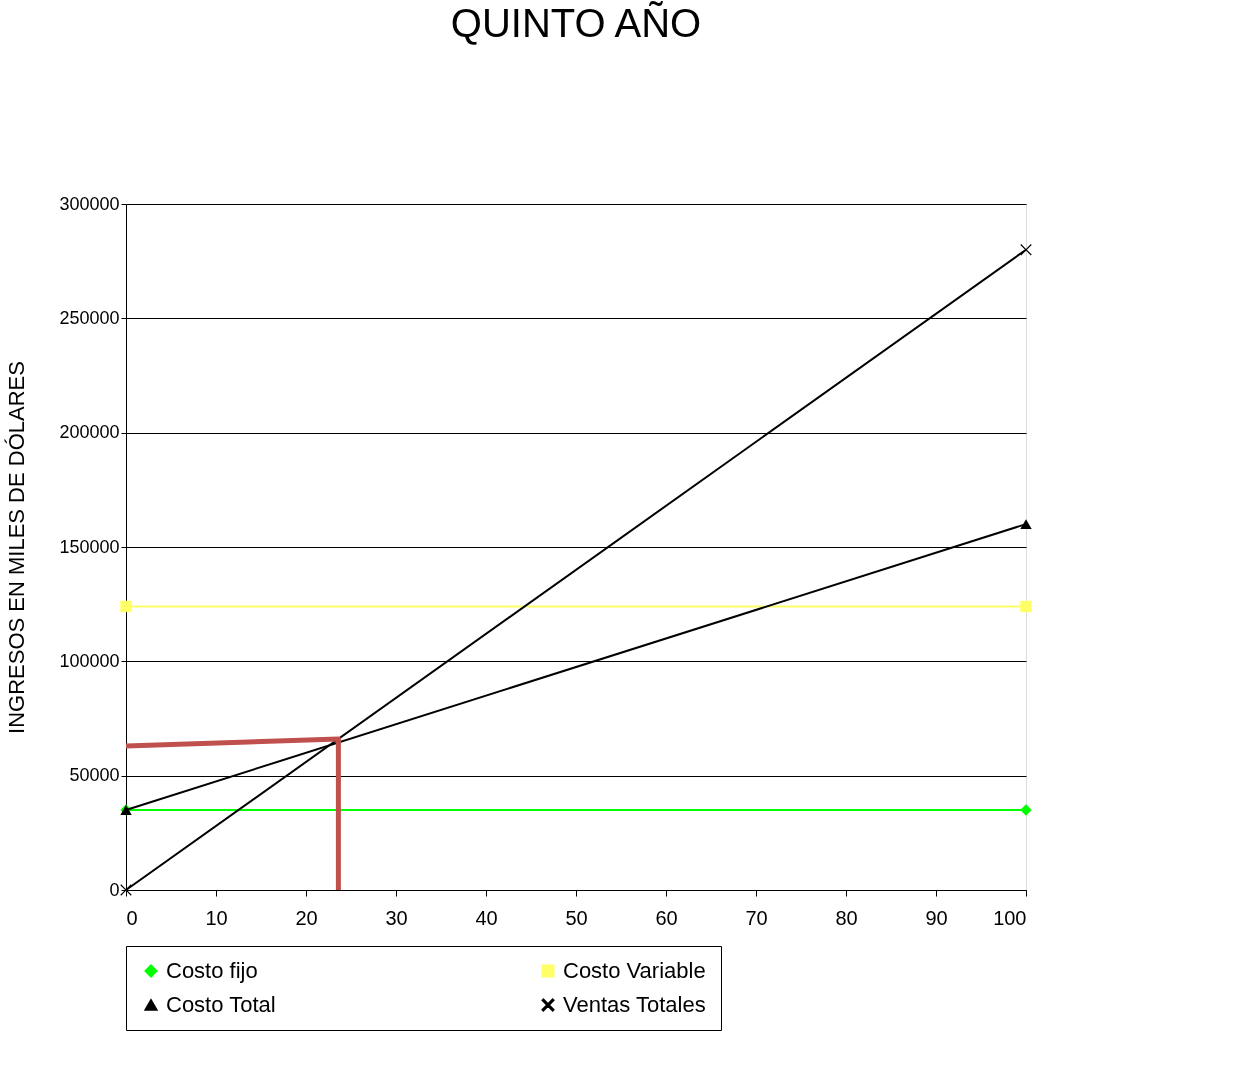 Image resolution: width=1244 pixels, height=1087 pixels. What do you see at coordinates (396, 917) in the screenshot?
I see `x-tick-label: 30` at bounding box center [396, 917].